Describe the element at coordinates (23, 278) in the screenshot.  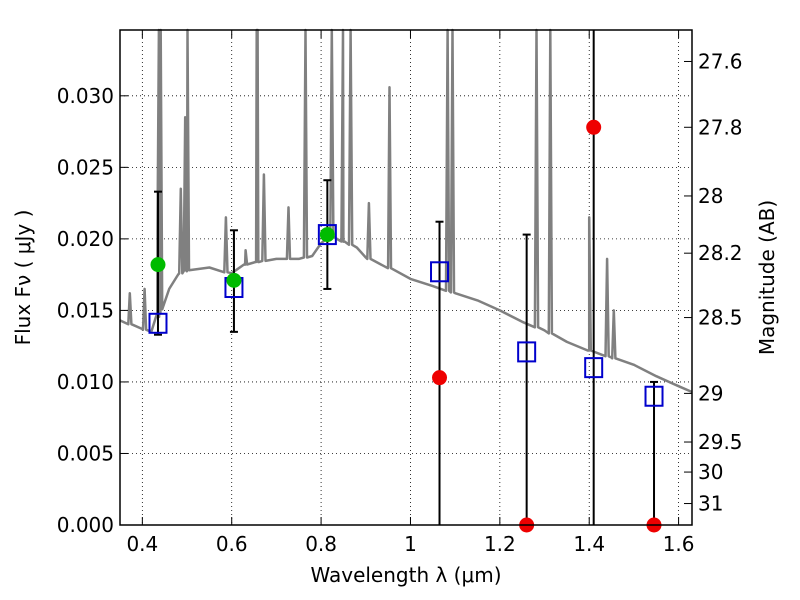
I see `y-axis-title: Flux Fν ( μJy )` at that location.